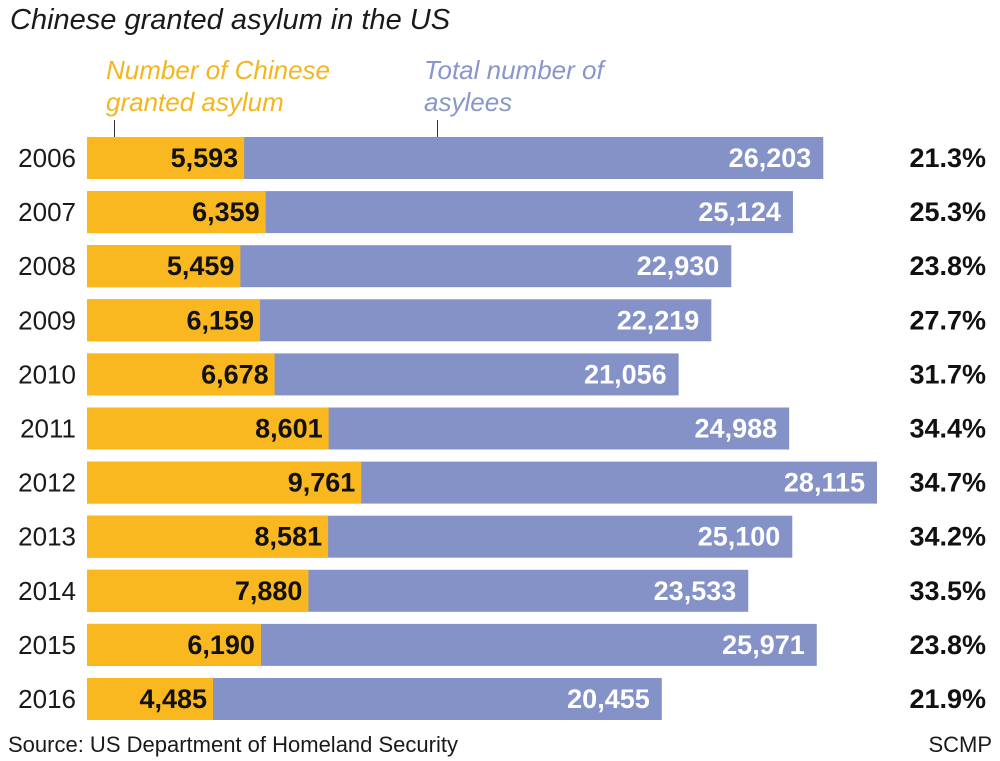 The image size is (1000, 761). Describe the element at coordinates (947, 537) in the screenshot. I see `percent-label: 34.2%` at that location.